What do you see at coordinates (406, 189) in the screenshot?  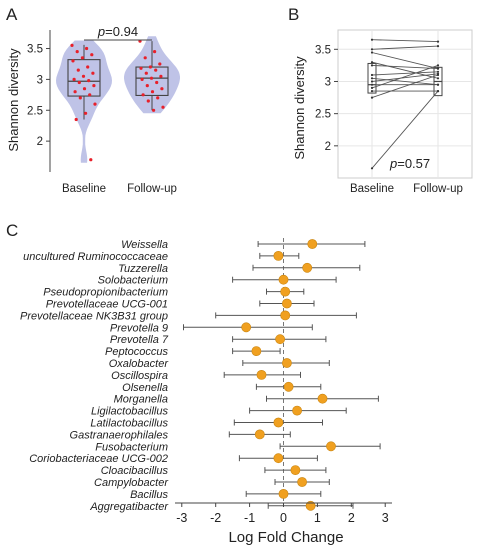 I see `panel-b-x-categories: Baseline Follow-up` at bounding box center [406, 189].